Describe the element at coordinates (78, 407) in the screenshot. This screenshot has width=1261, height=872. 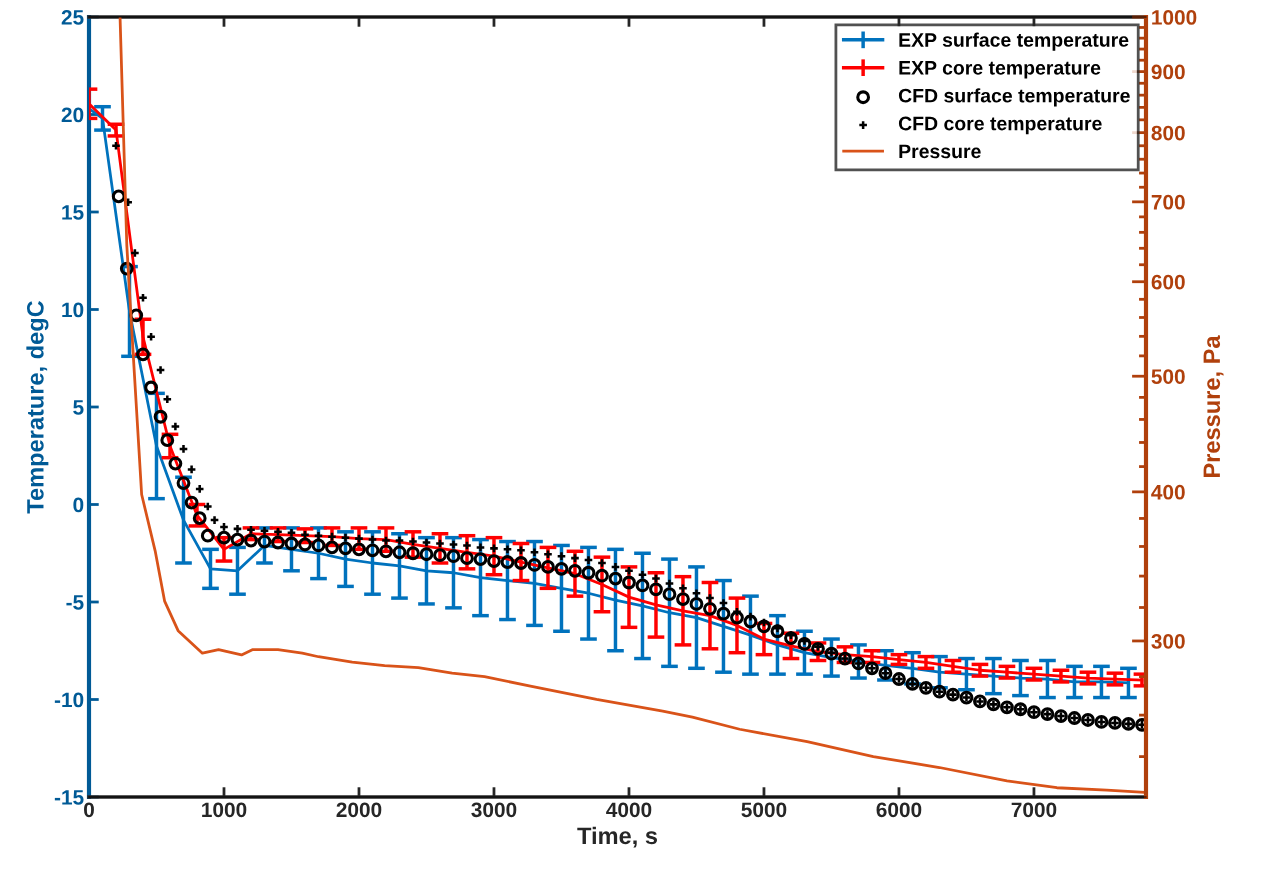
I see `y-tick-label: 5` at that location.